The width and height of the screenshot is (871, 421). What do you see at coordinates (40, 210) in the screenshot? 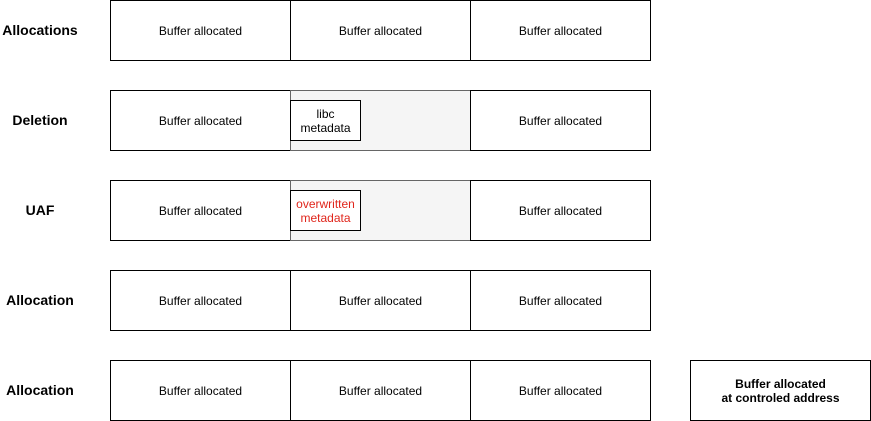
I see `row-label-uaf: UAF` at bounding box center [40, 210].